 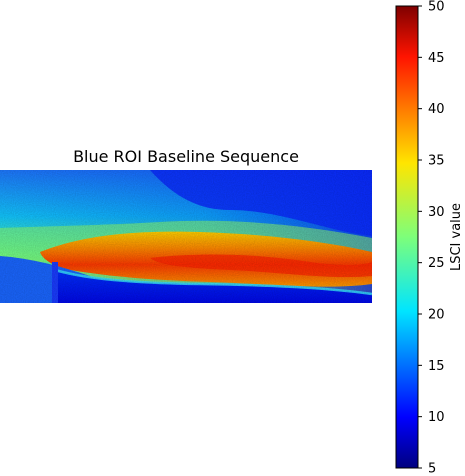 What do you see at coordinates (436, 109) in the screenshot?
I see `colorbar-tick-label: 40` at bounding box center [436, 109].